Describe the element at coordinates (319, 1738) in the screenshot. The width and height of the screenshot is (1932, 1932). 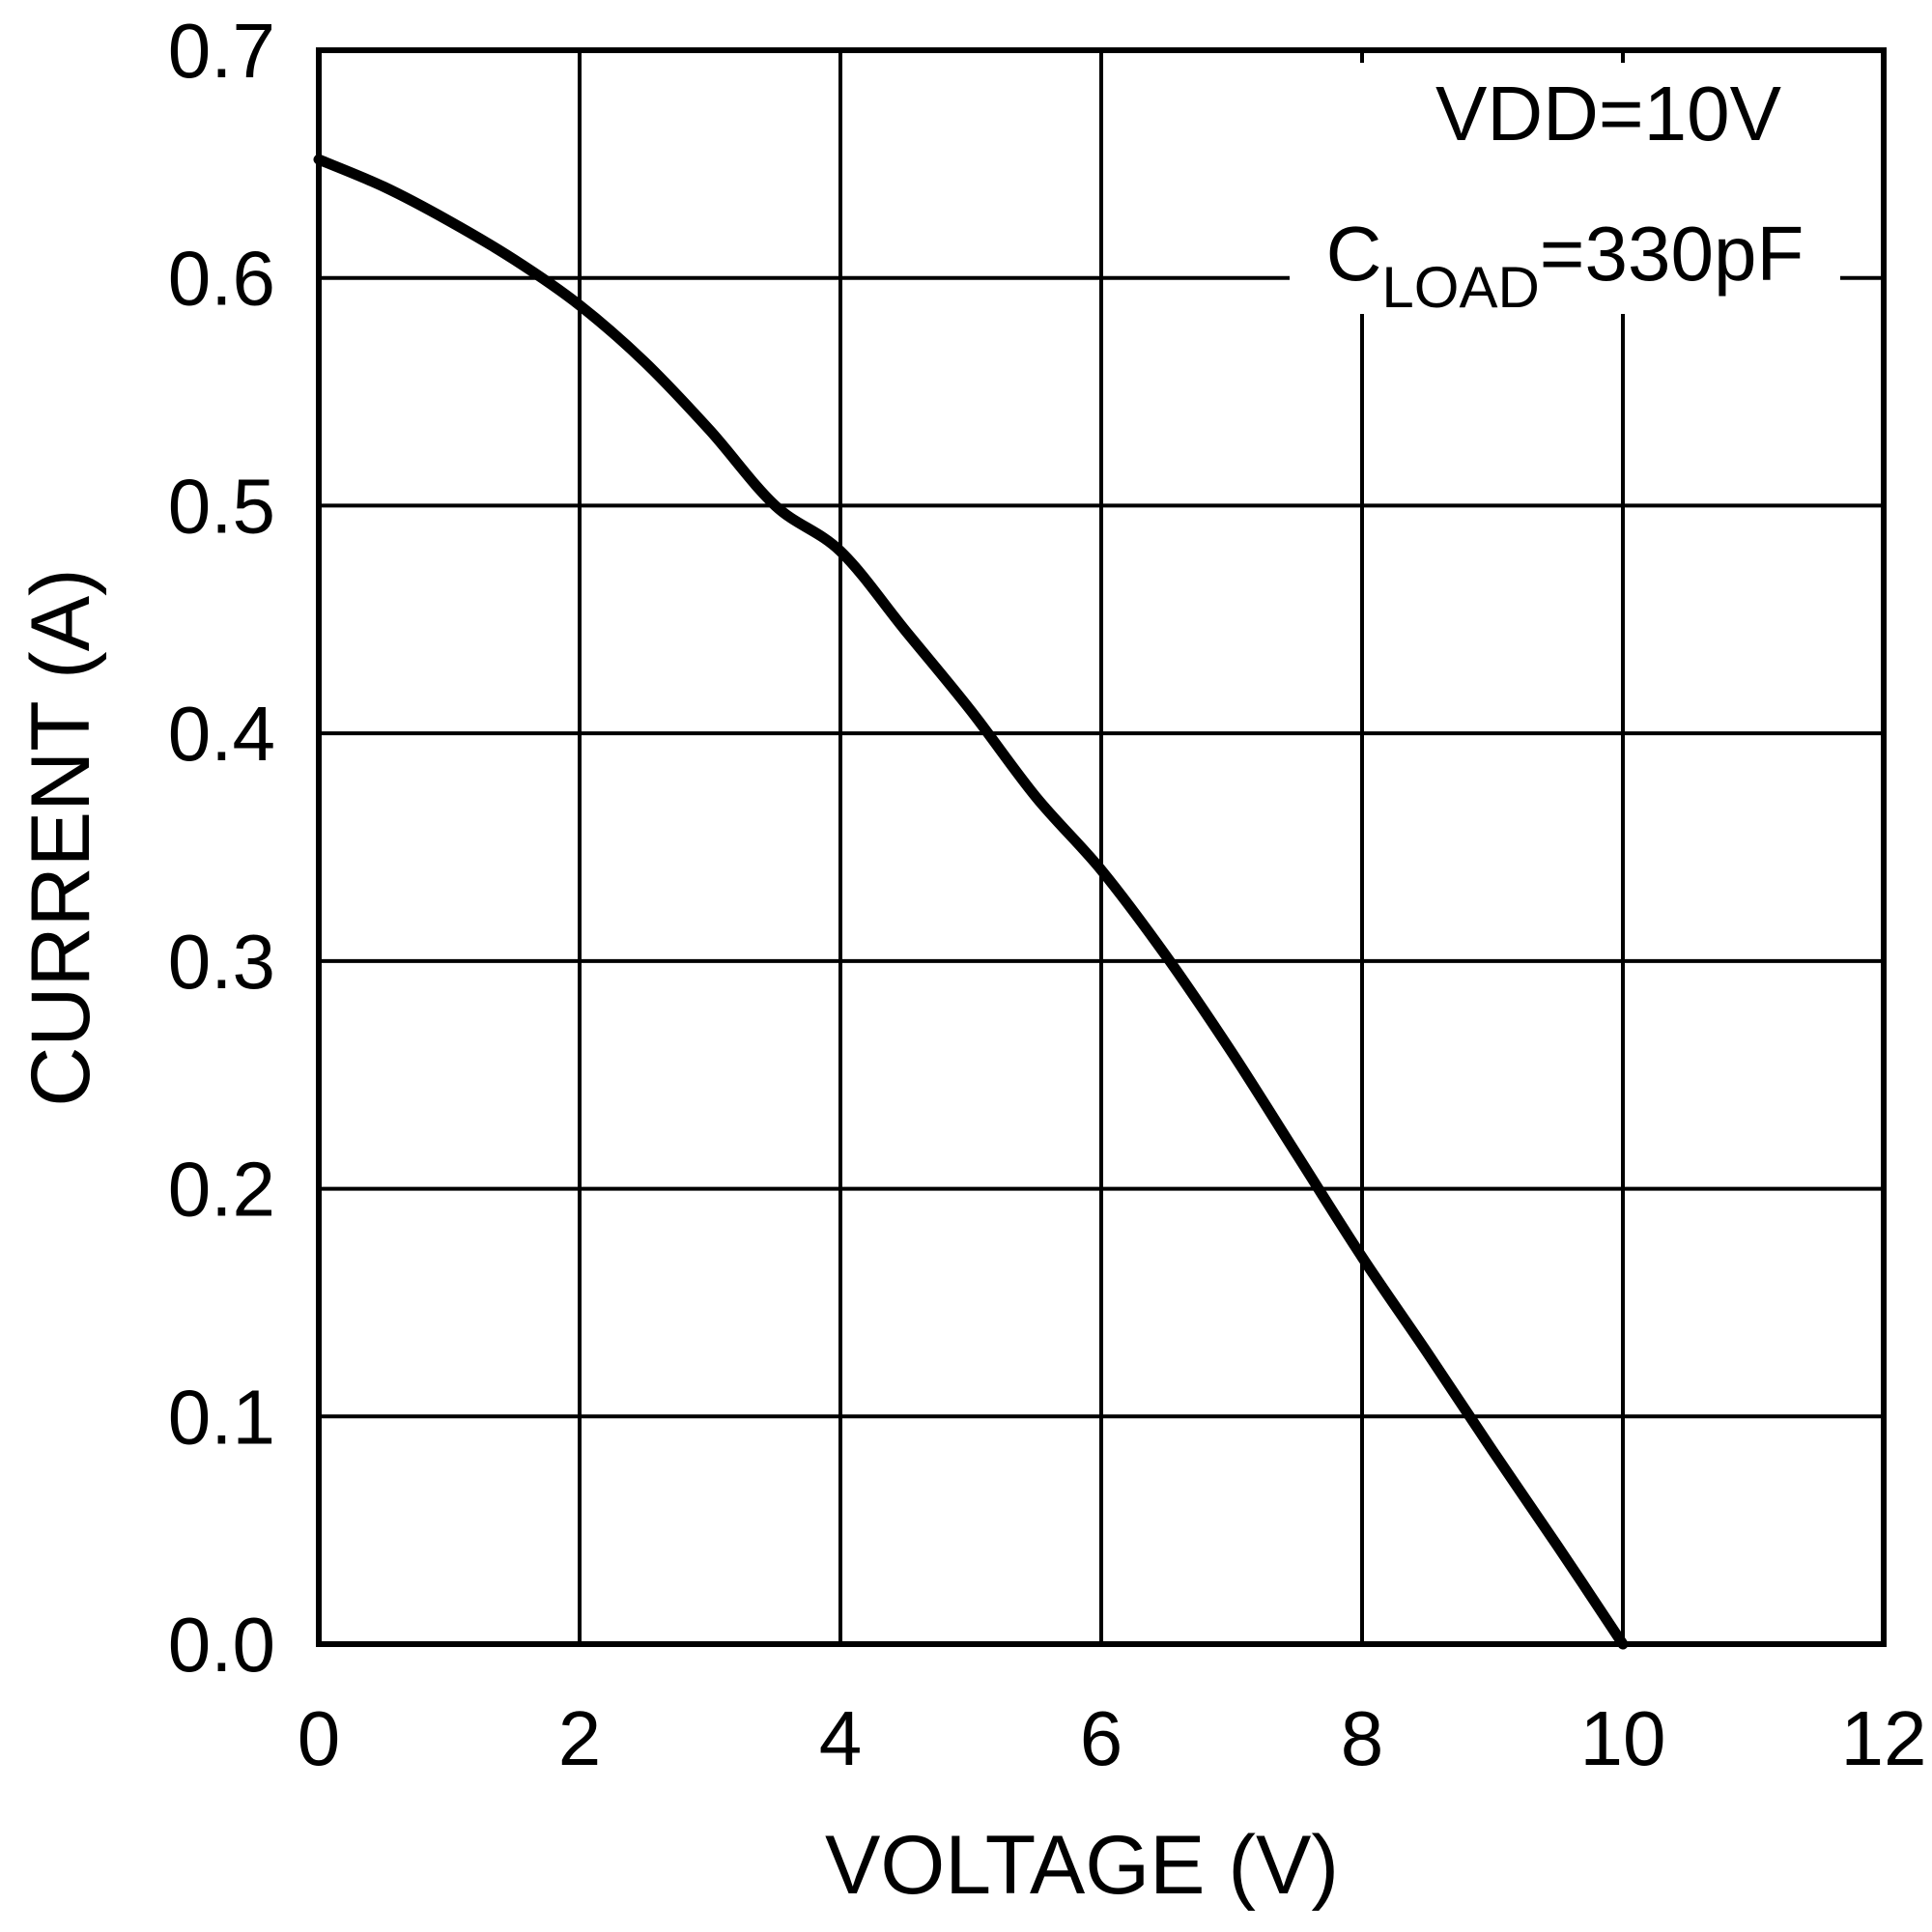
I see `x-tick-label: 0` at that location.